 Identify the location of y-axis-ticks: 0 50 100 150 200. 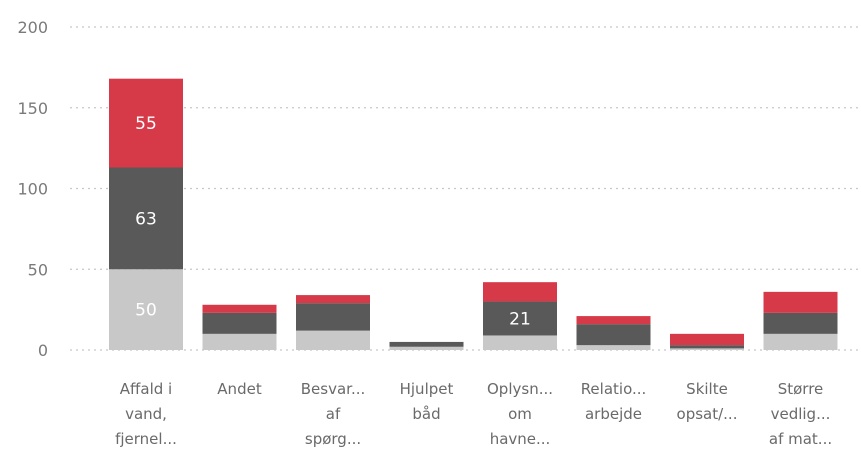
(32, 189).